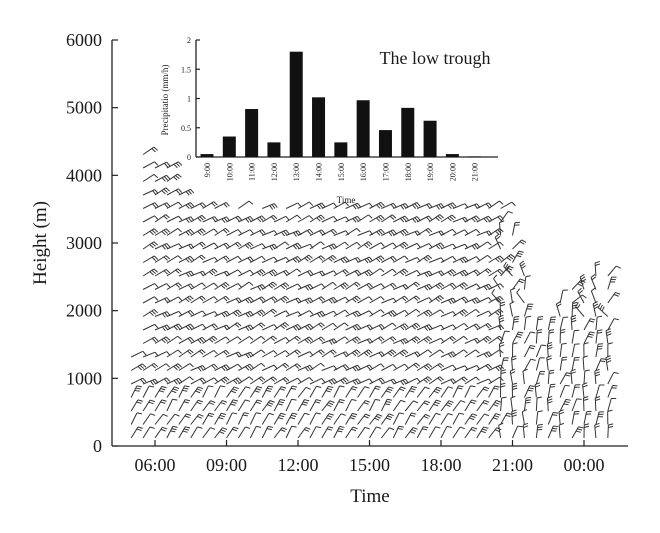  What do you see at coordinates (186, 128) in the screenshot?
I see `inset-y-tick-label: 0.5` at bounding box center [186, 128].